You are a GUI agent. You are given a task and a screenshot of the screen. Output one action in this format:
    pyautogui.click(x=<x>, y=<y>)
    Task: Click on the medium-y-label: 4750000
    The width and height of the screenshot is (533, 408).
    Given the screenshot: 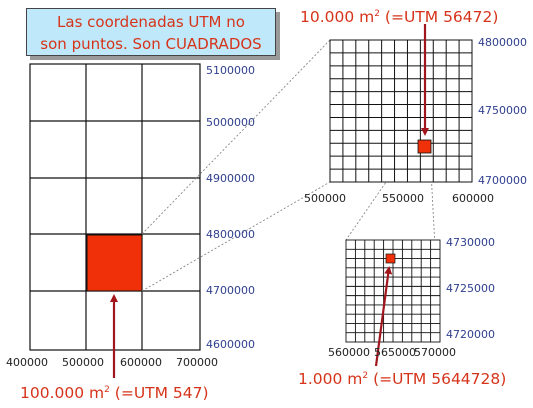 What is the action you would take?
    pyautogui.click(x=502, y=110)
    